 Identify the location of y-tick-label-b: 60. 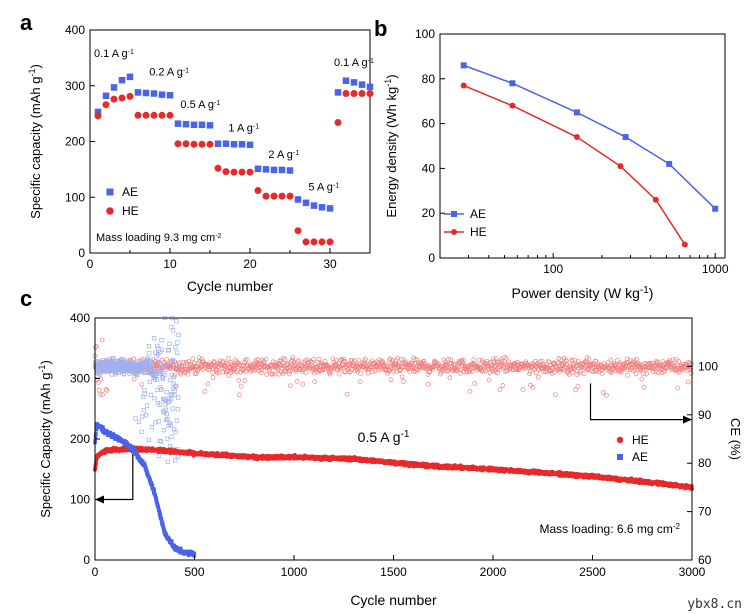
(429, 124).